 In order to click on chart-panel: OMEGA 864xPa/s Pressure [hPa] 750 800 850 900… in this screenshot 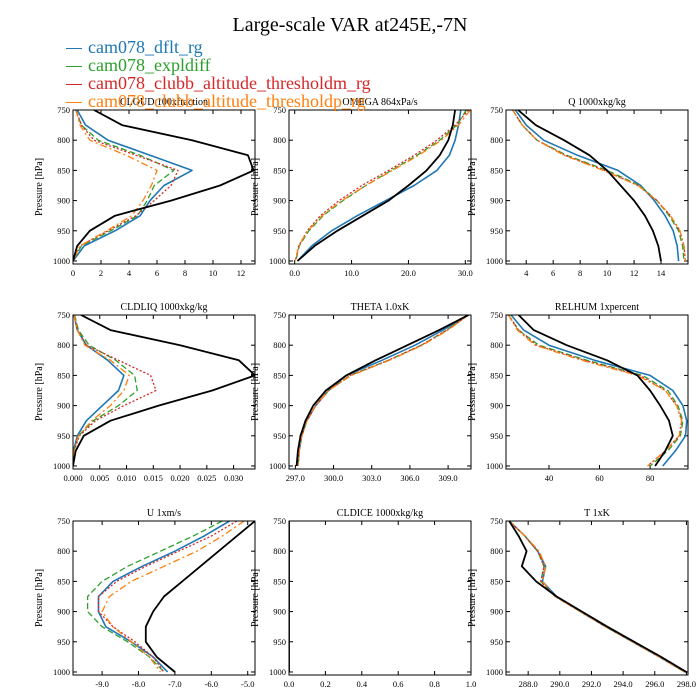, I will do `click(361, 187)`.